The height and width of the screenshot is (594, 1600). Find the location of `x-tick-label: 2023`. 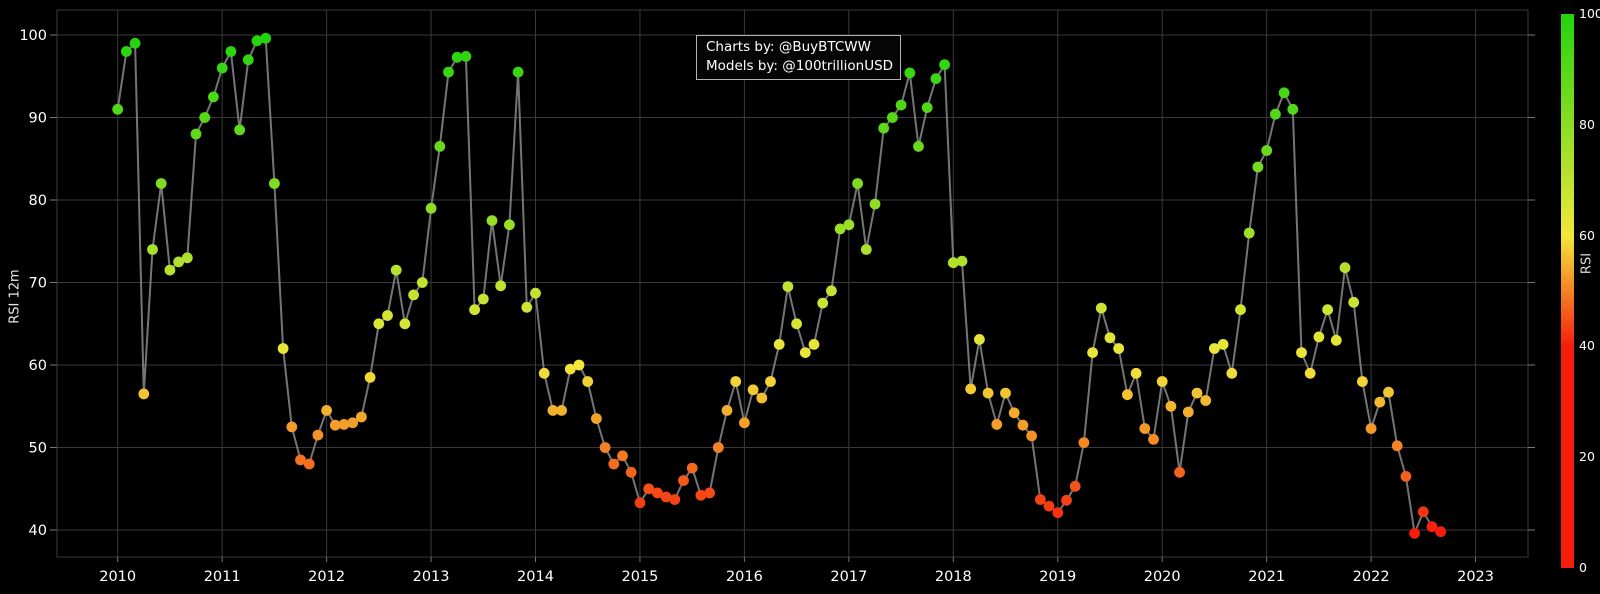

x-tick-label: 2023 is located at coordinates (1475, 577).